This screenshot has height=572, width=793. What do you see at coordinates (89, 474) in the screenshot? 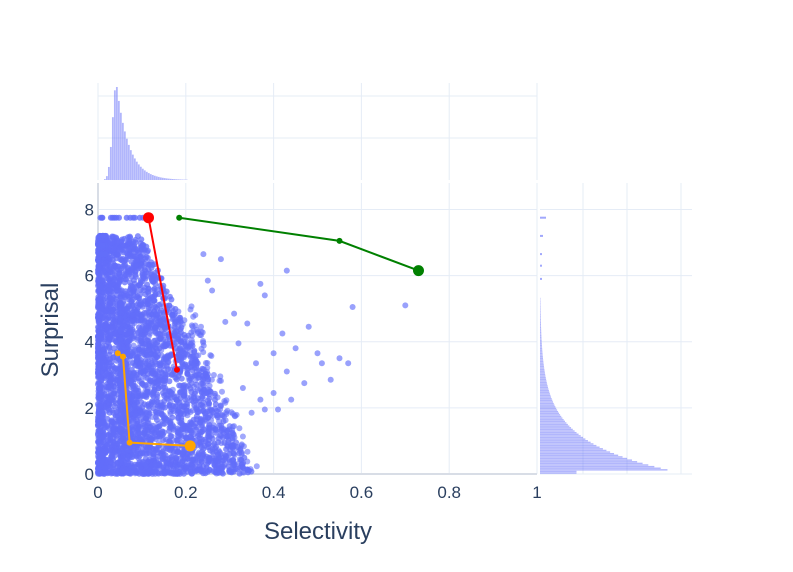
I see `y-tick-label: 0` at bounding box center [89, 474].